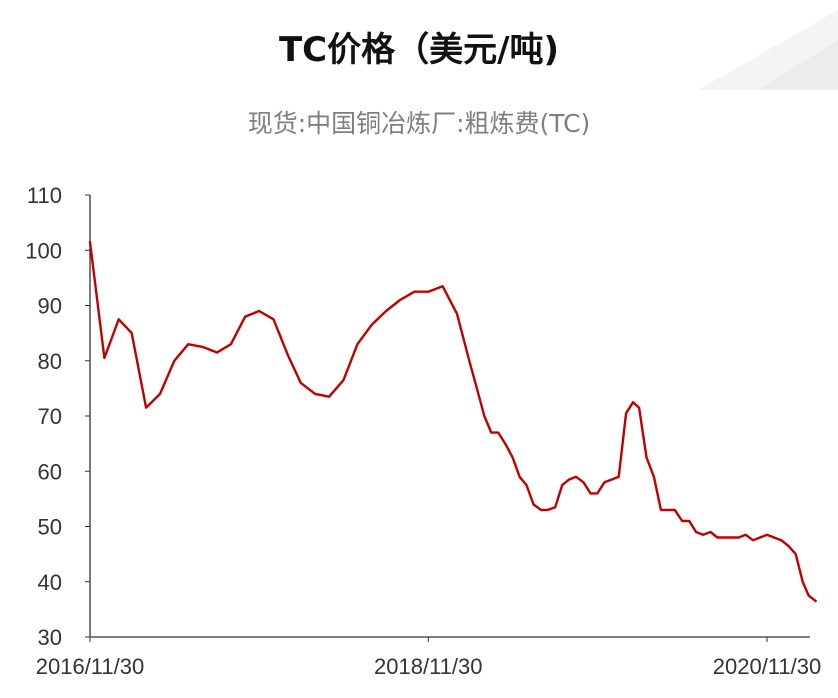 This screenshot has height=698, width=838. I want to click on y-tick-label: 110, so click(44, 195).